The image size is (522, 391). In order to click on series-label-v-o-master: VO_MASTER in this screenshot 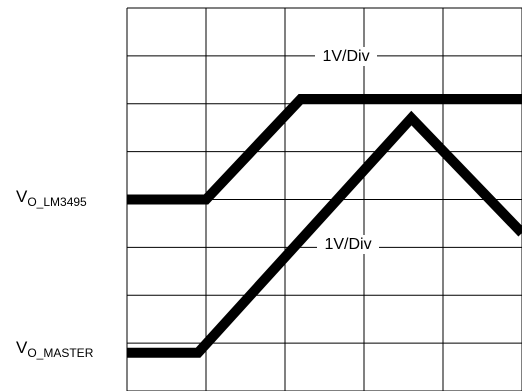, I will do `click(55, 349)`.